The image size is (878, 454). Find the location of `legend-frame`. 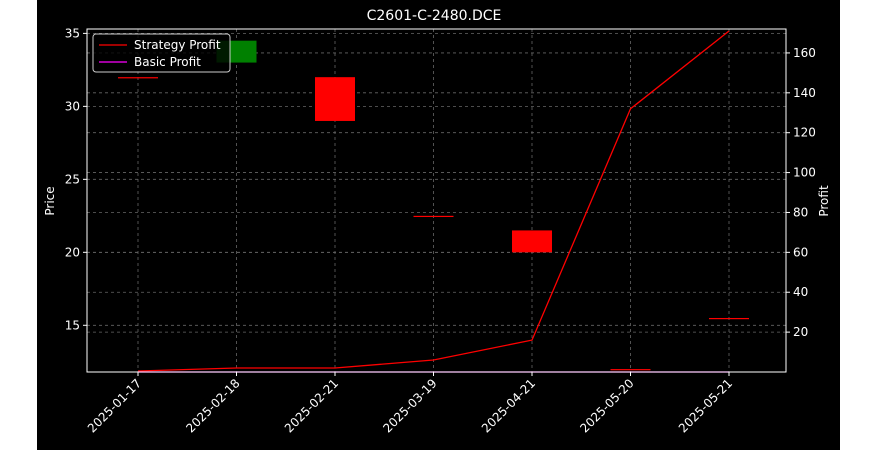

legend-frame is located at coordinates (161, 53).